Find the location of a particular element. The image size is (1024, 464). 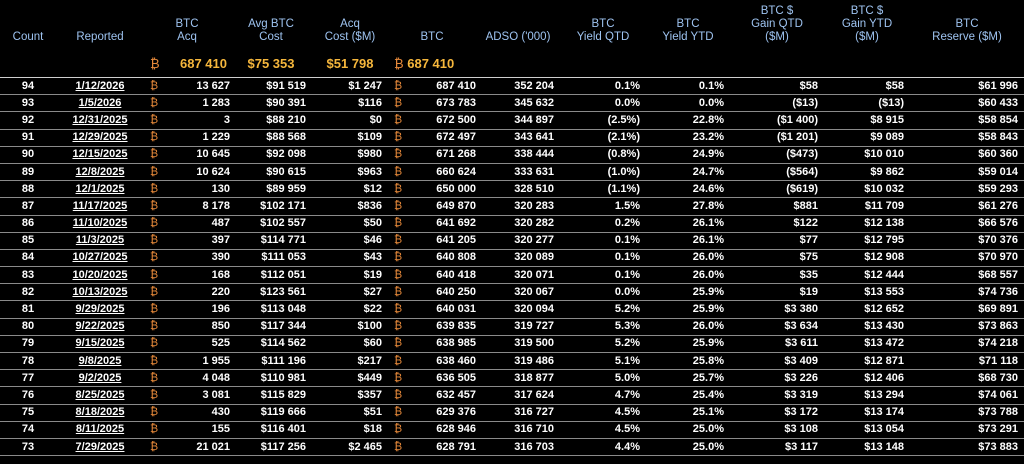

cell-avg-btc-cost: $89 959 is located at coordinates (271, 189).